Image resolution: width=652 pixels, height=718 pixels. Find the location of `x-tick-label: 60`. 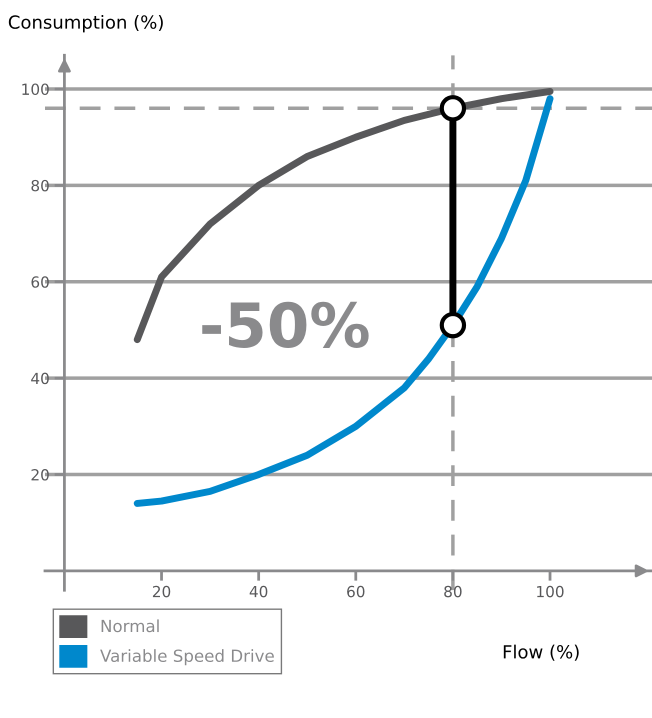

x-tick-label: 60 is located at coordinates (355, 592).